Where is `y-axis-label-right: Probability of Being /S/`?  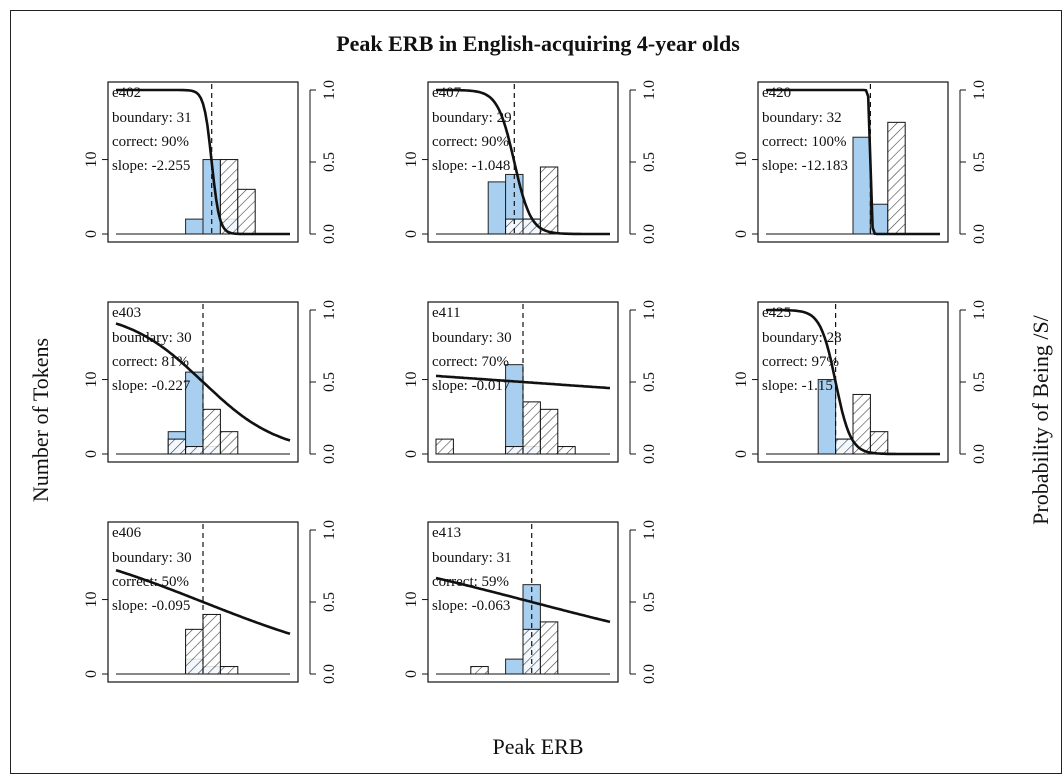
y-axis-label-right: Probability of Being /S/ is located at coordinates (1040, 419).